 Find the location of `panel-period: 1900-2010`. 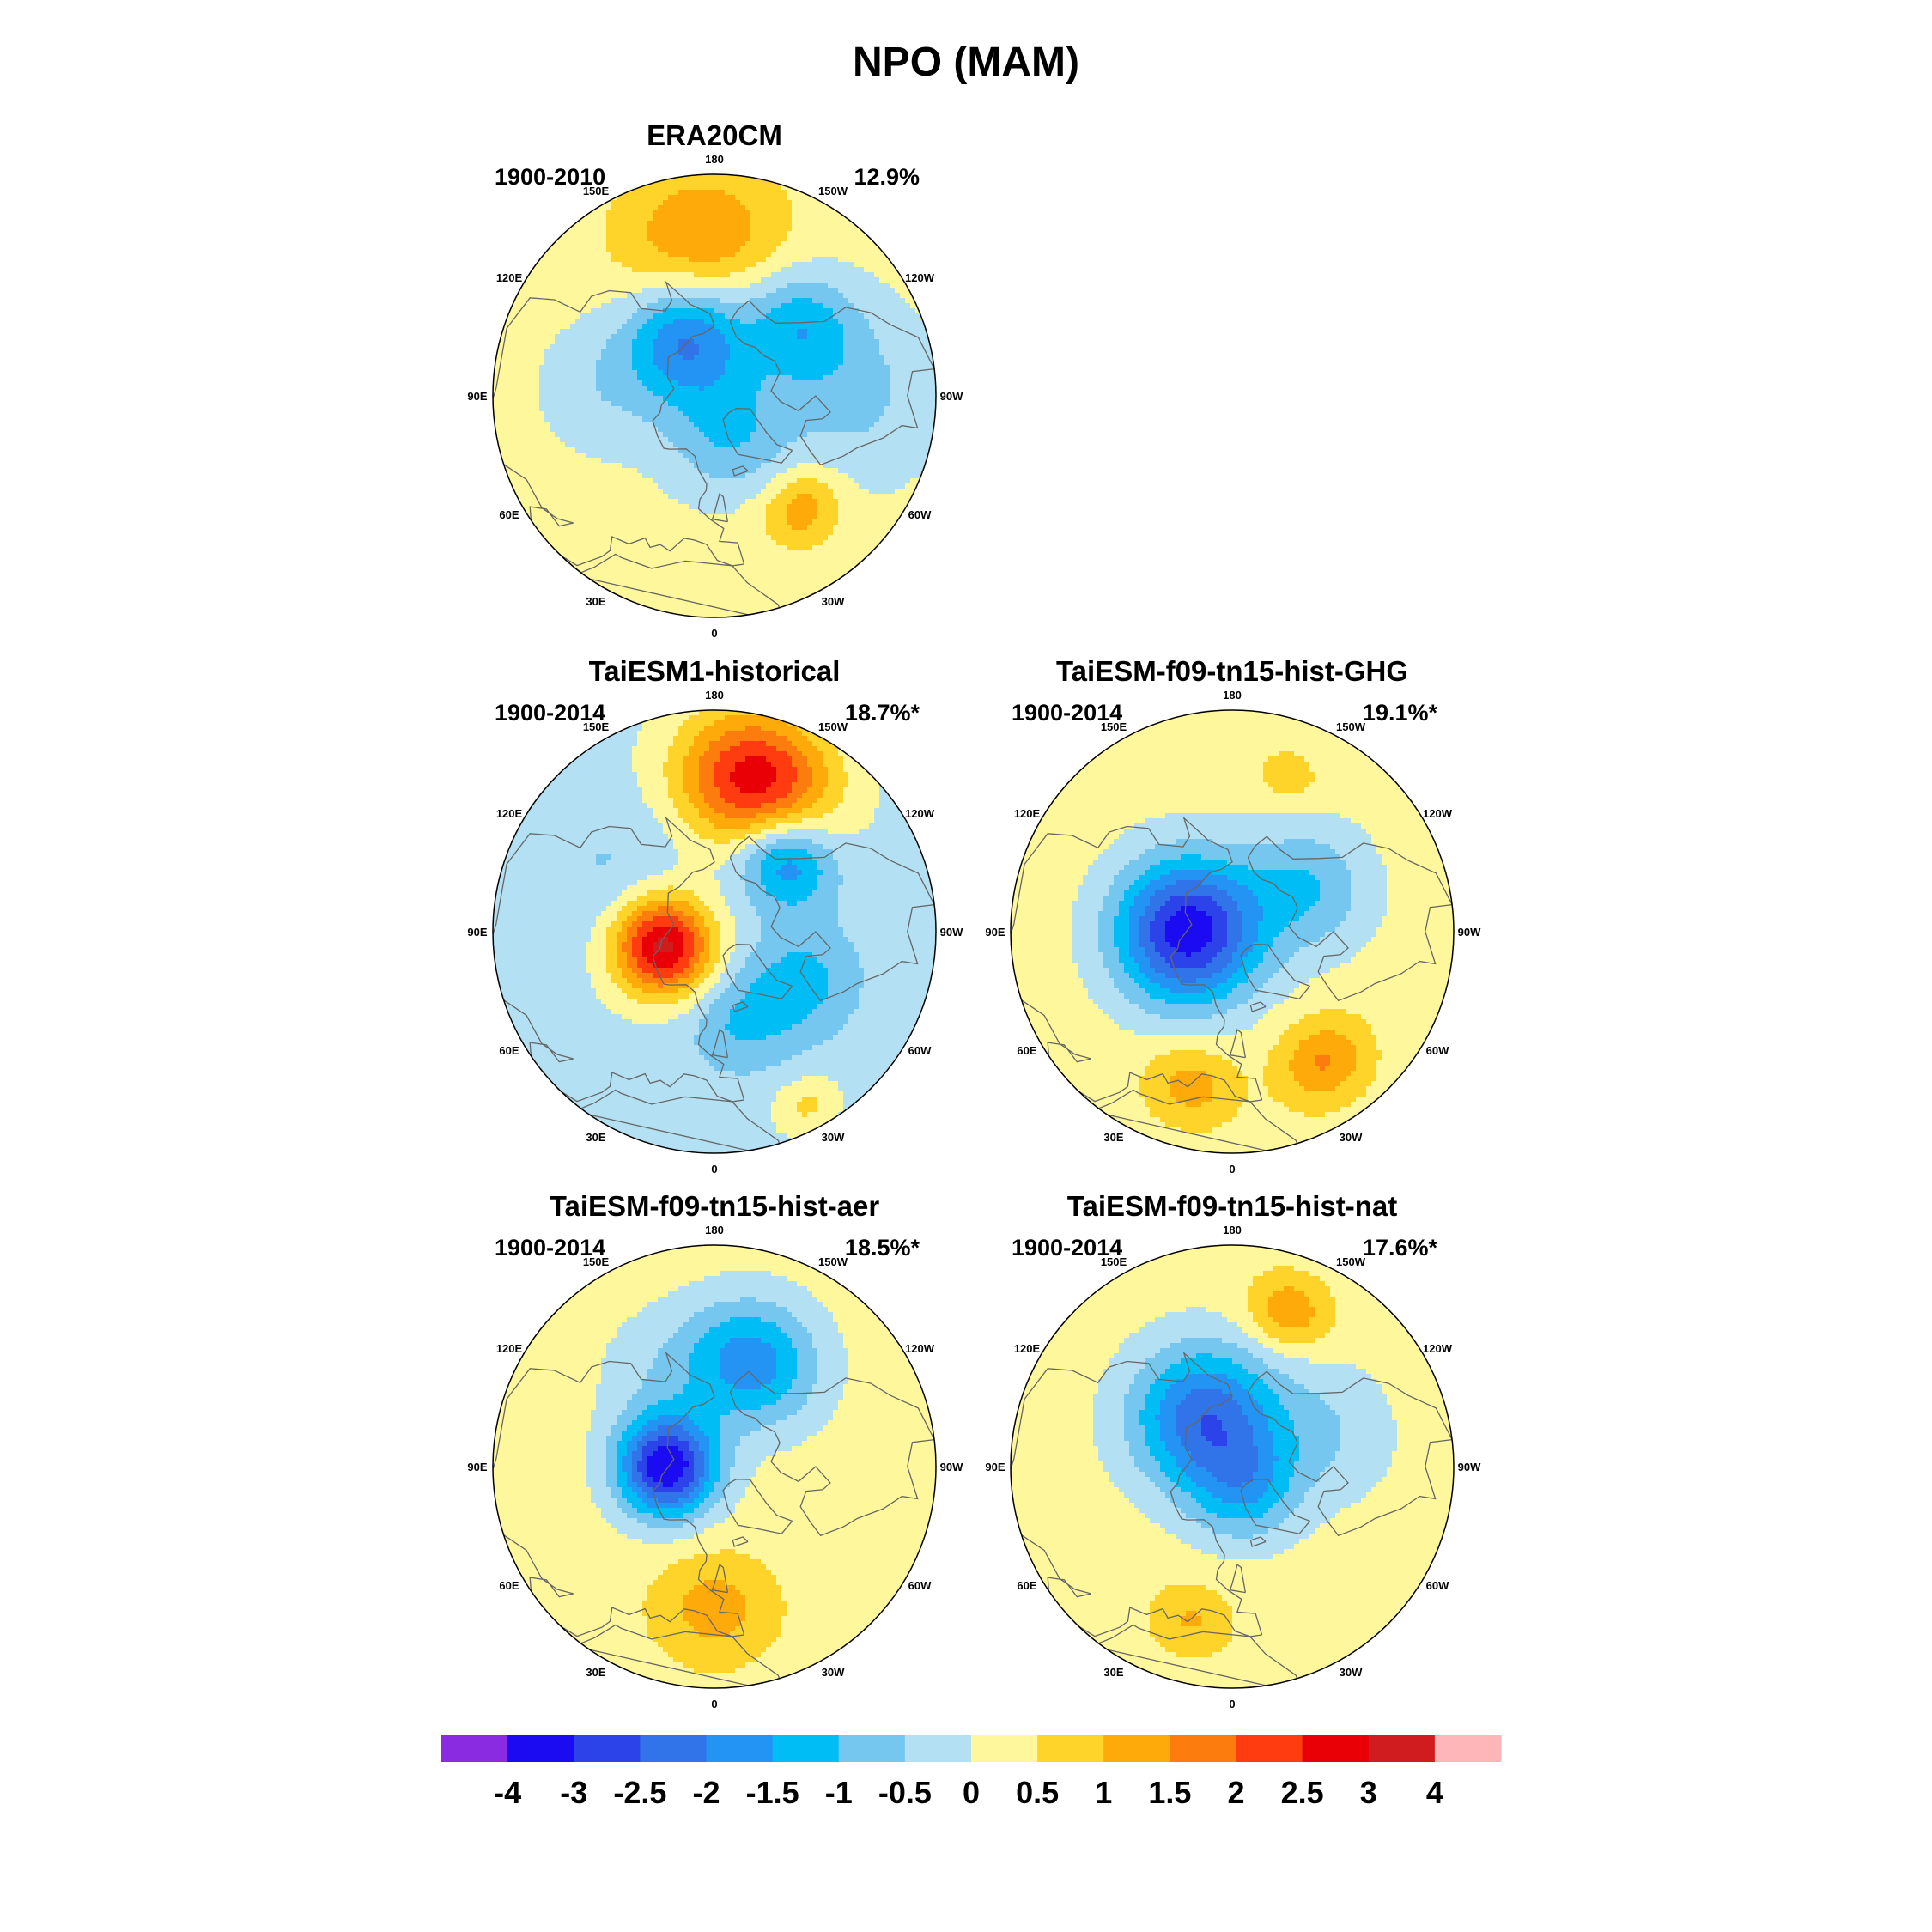

panel-period: 1900-2010 is located at coordinates (550, 177).